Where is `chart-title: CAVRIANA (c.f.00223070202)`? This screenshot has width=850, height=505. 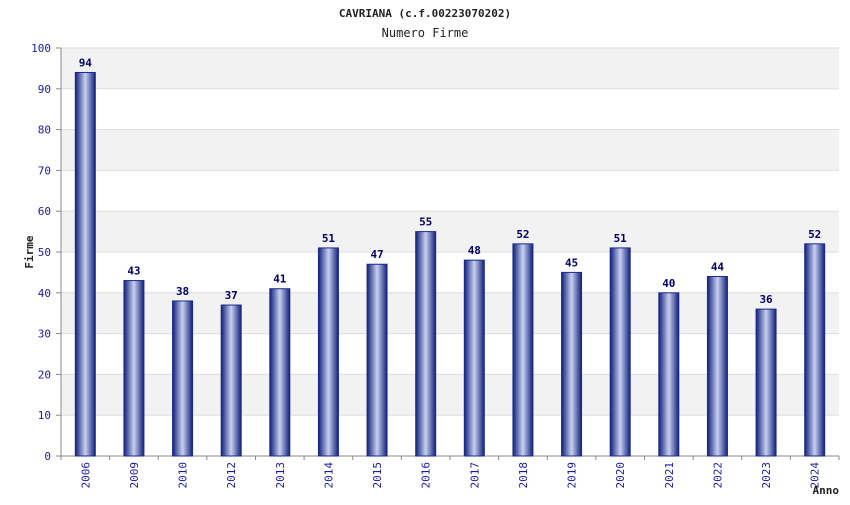
chart-title: CAVRIANA (c.f.00223070202) is located at coordinates (425, 13).